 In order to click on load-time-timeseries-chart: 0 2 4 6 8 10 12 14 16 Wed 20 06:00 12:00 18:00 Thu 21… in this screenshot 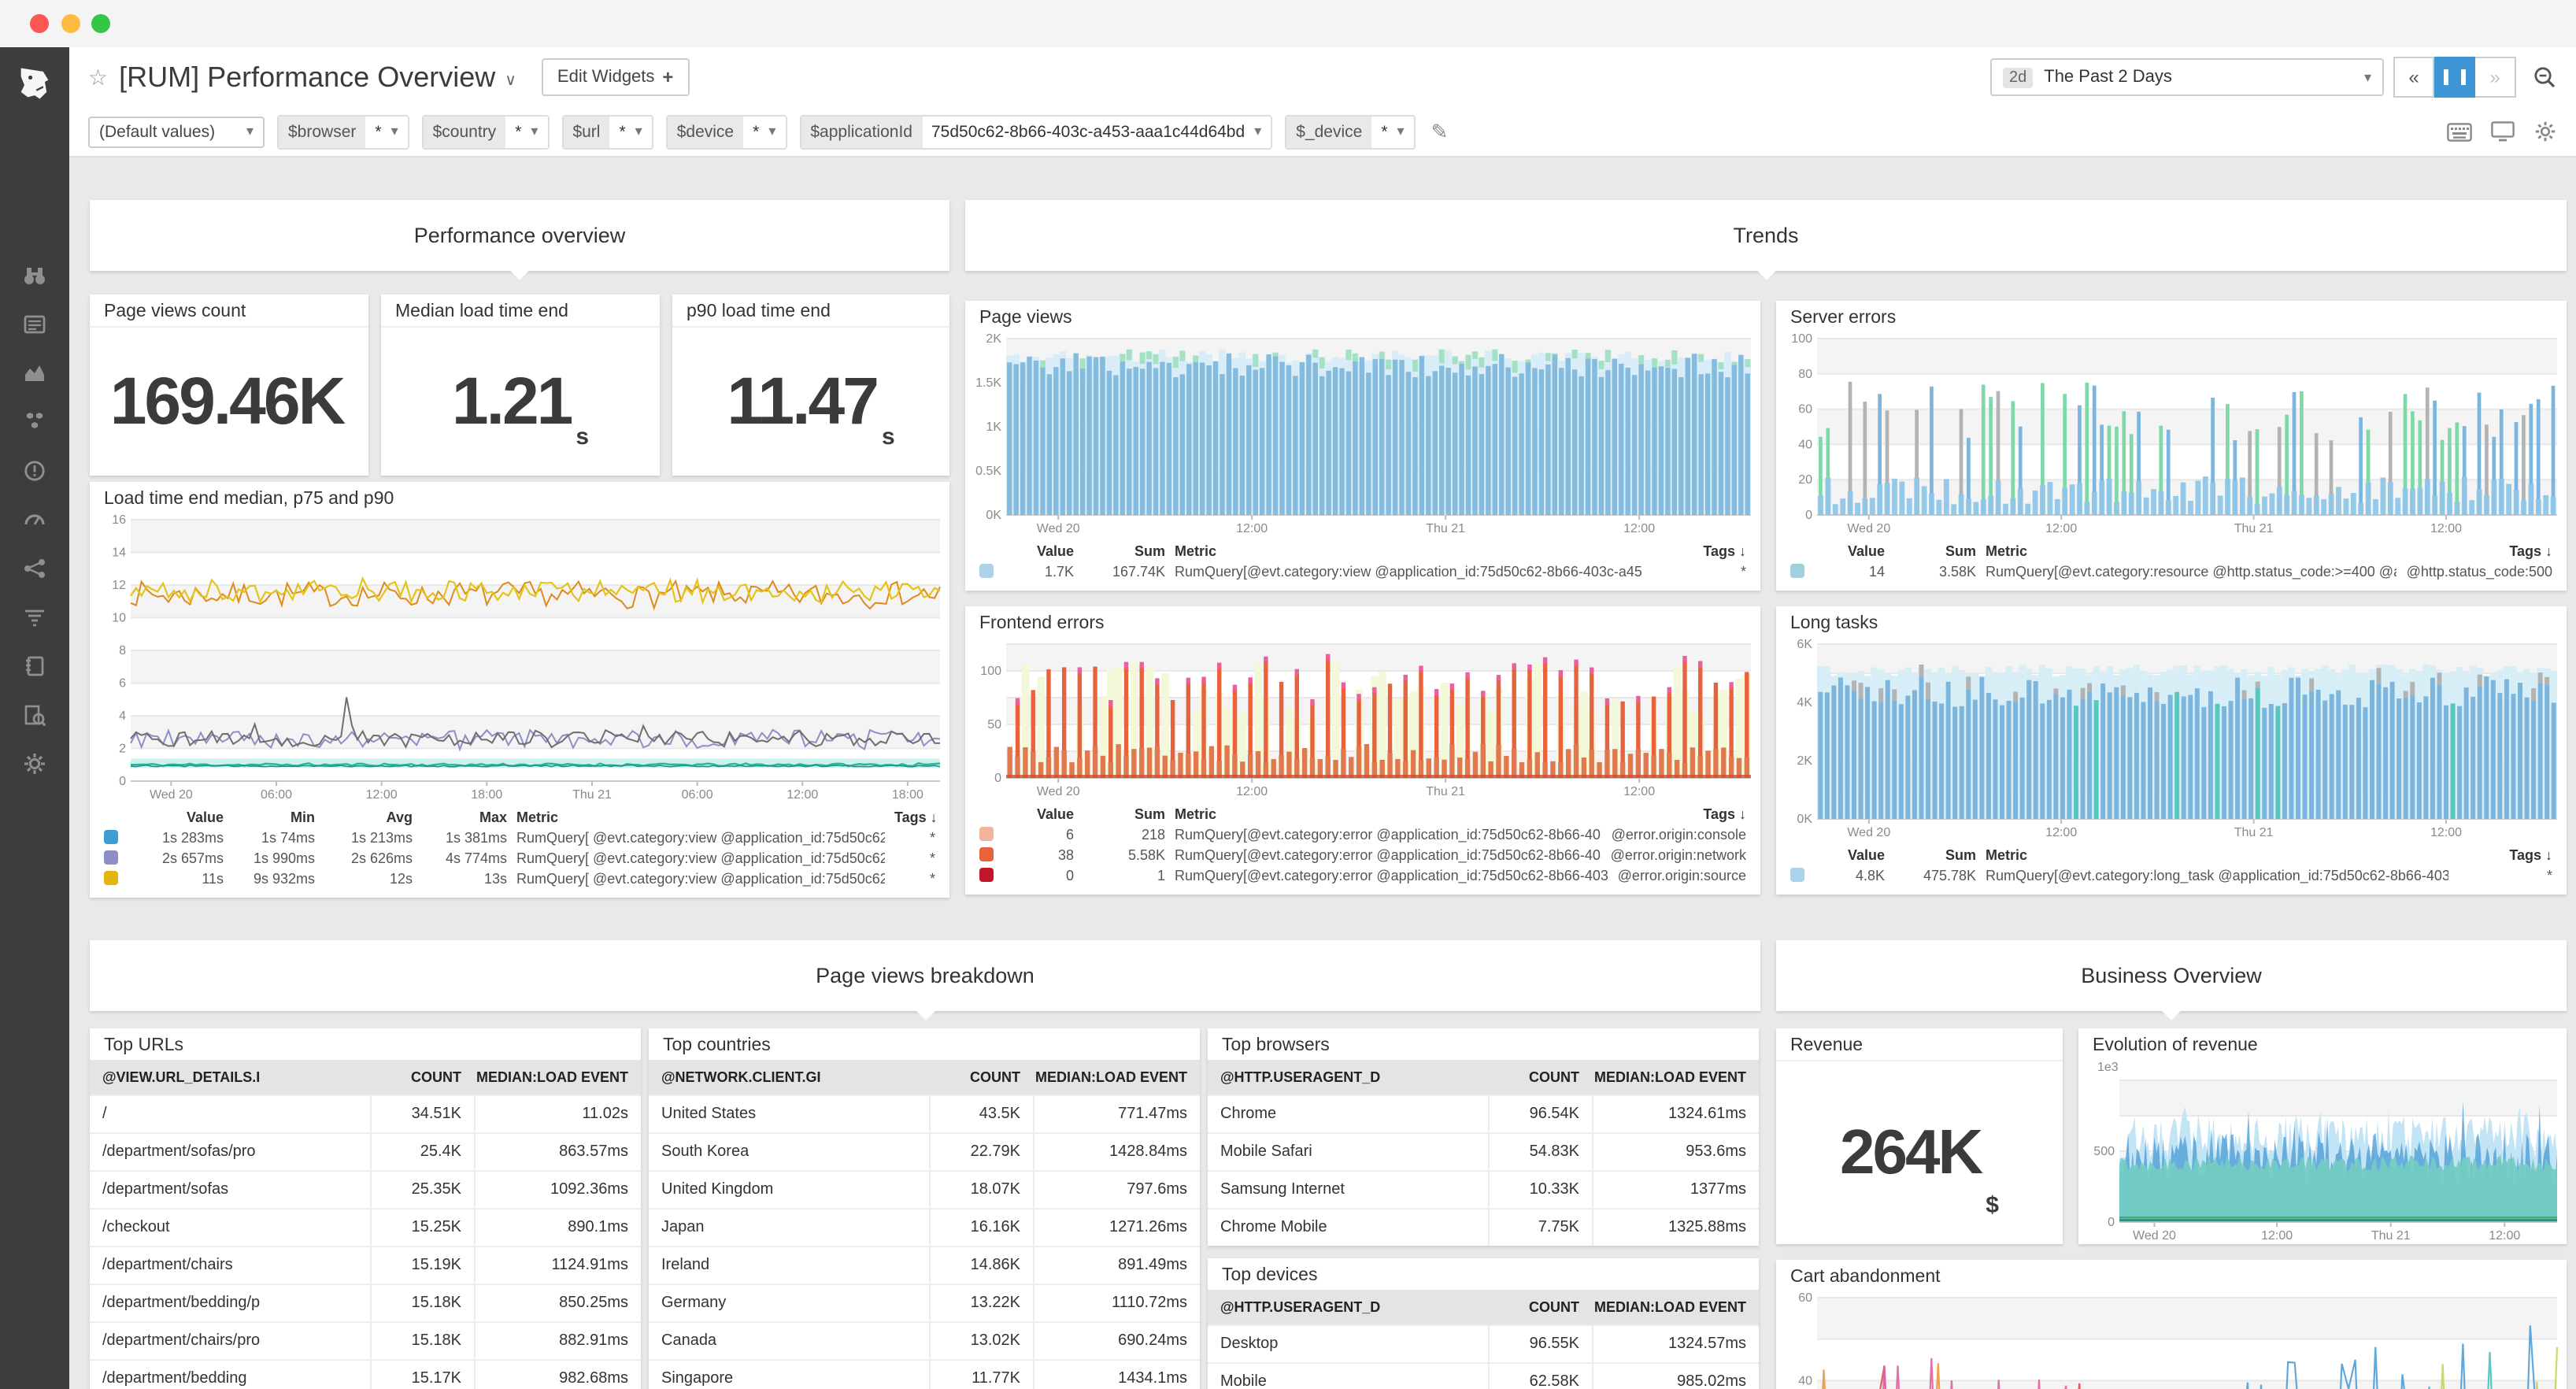, I will do `click(519, 658)`.